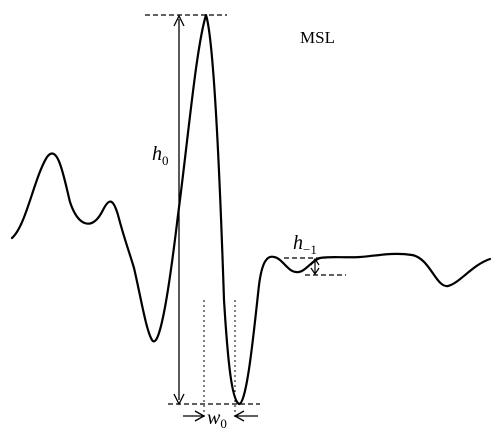 This screenshot has width=493, height=430. I want to click on h-minus1-label-base: h, so click(298, 243).